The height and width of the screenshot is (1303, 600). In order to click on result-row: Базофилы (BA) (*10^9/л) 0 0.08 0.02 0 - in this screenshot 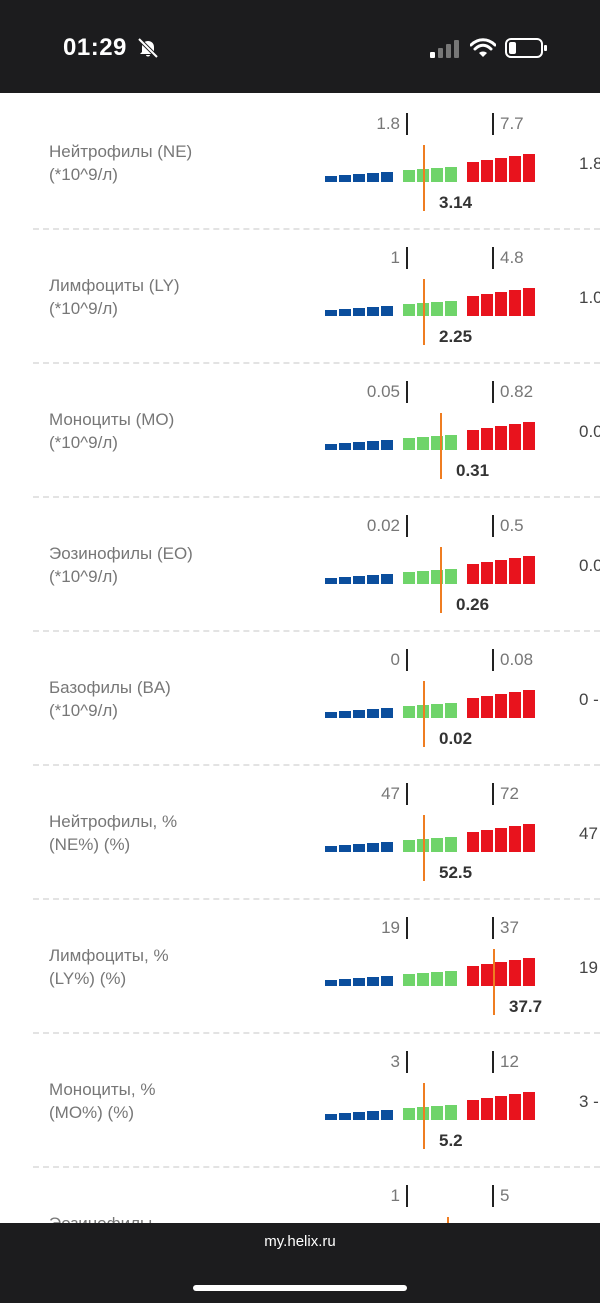, I will do `click(300, 699)`.